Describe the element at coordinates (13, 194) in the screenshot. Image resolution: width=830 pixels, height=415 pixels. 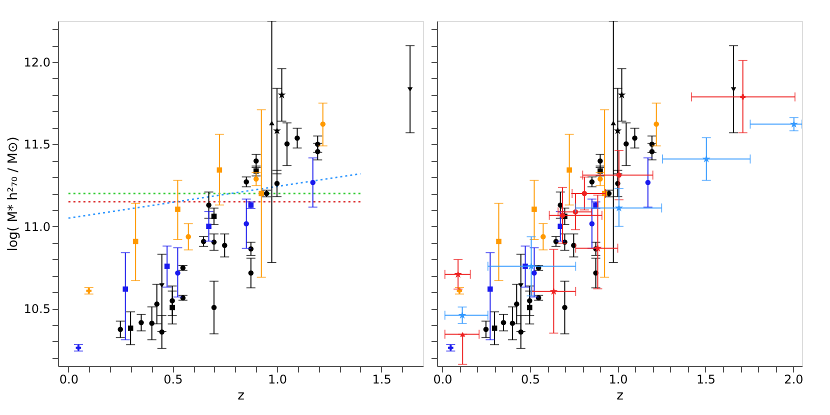
I see `y-axis-title: log( M* h²₇₀ / M⊙)` at that location.